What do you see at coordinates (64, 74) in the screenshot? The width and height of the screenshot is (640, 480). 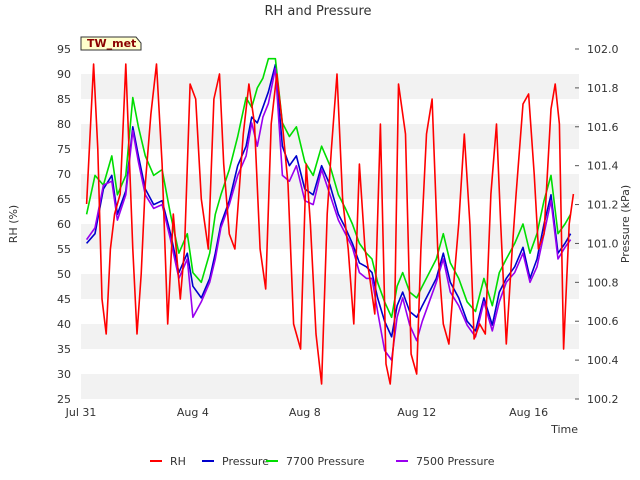 I see `y-tick-left-label: 90` at bounding box center [64, 74].